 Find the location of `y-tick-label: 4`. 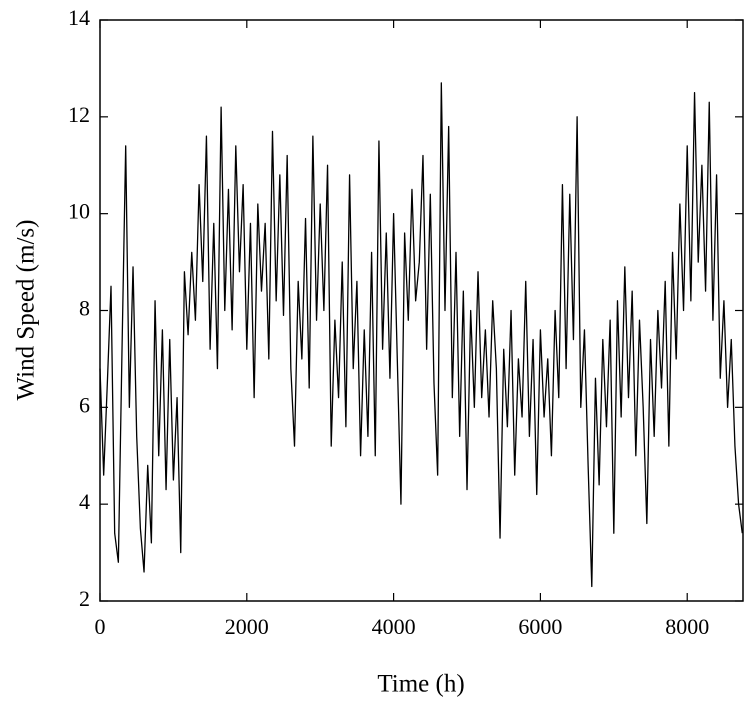

y-tick-label: 4 is located at coordinates (84, 501).